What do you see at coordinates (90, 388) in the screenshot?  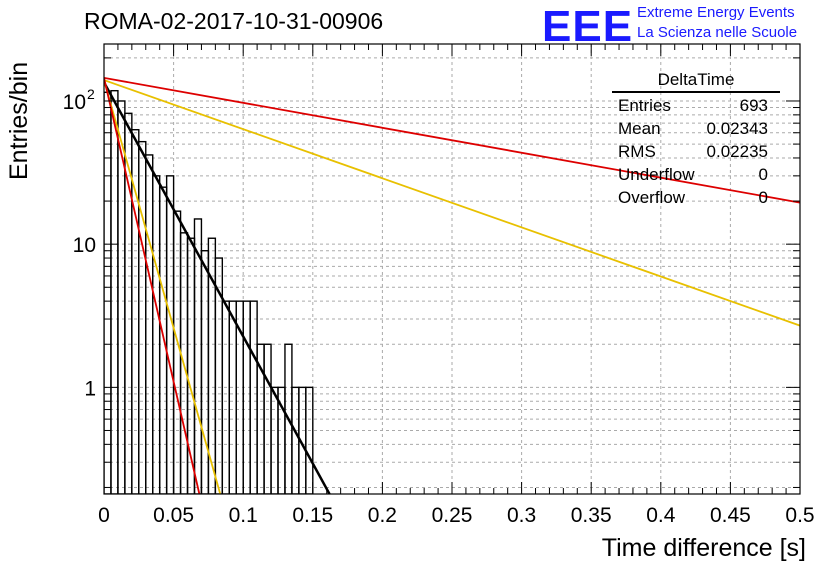 I see `y-tick-label: 1` at bounding box center [90, 388].